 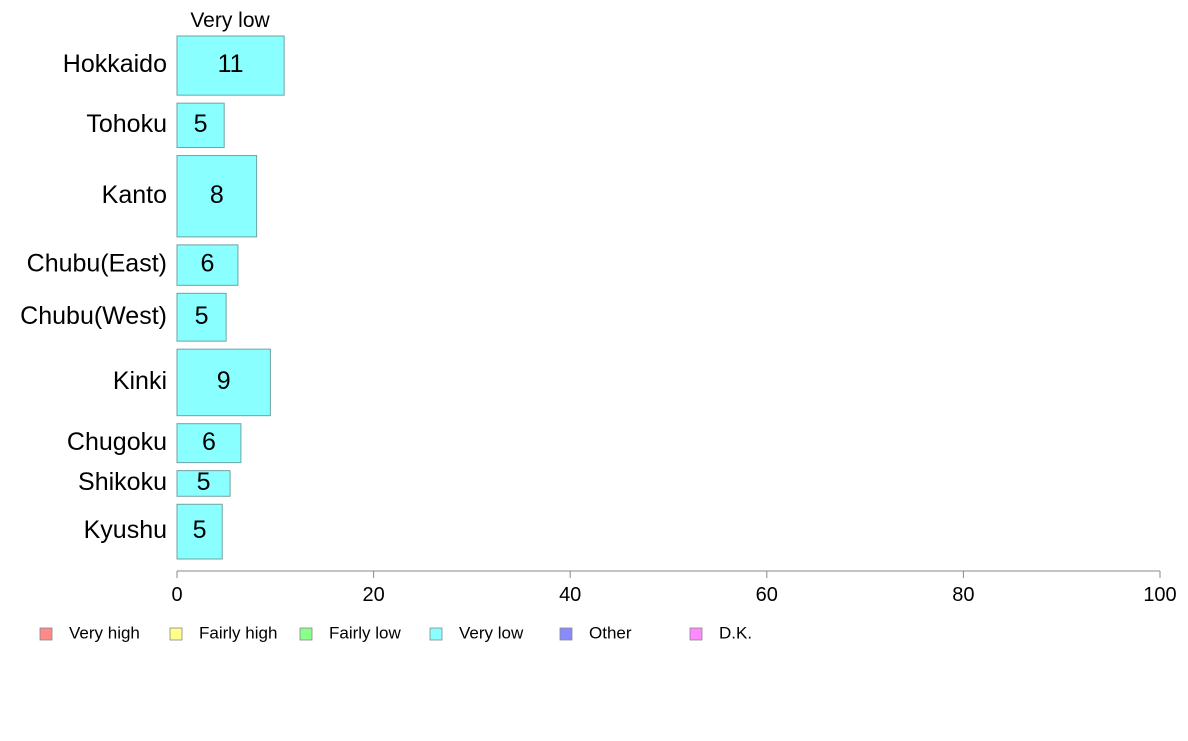 I want to click on legend-label: D.K., so click(x=735, y=632).